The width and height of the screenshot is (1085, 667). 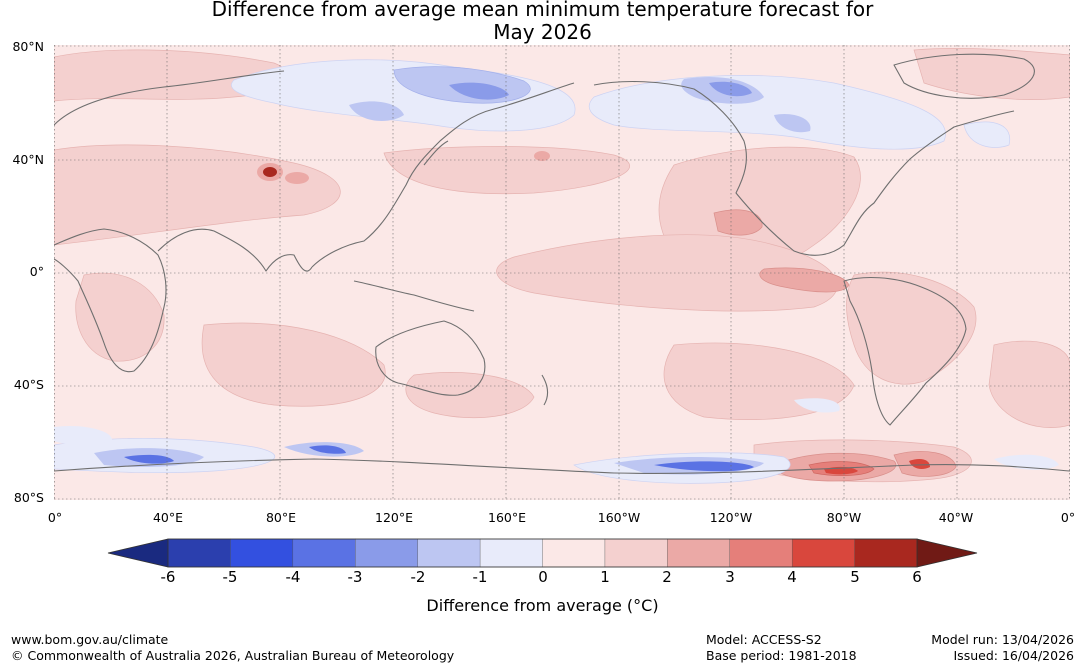 What do you see at coordinates (855, 577) in the screenshot?
I see `colorbar-tick: 5` at bounding box center [855, 577].